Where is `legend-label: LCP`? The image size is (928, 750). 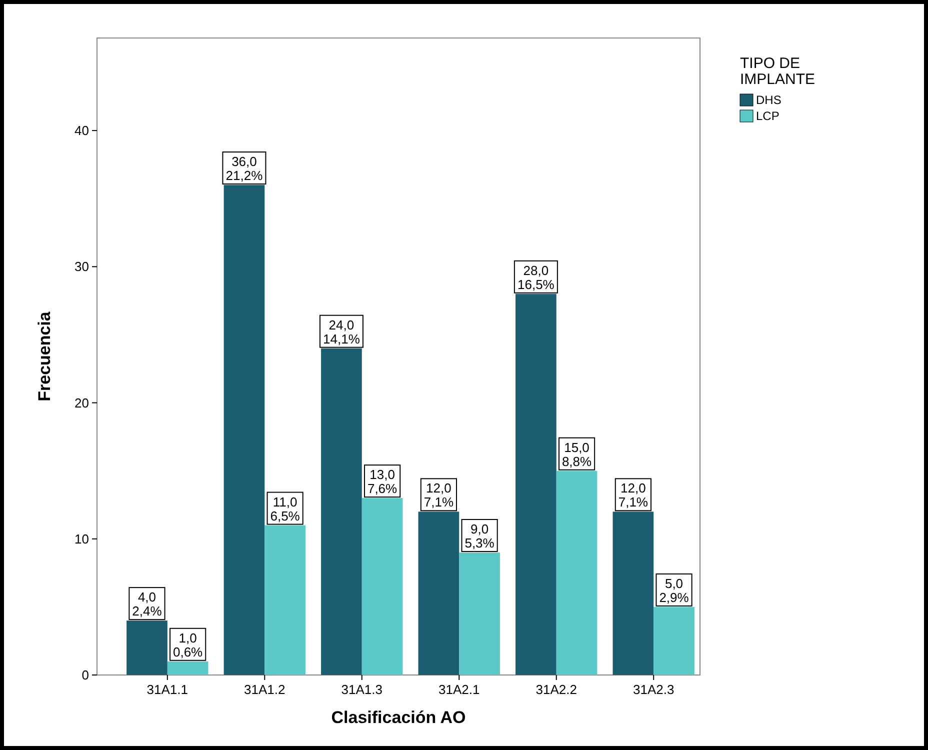 legend-label: LCP is located at coordinates (768, 116).